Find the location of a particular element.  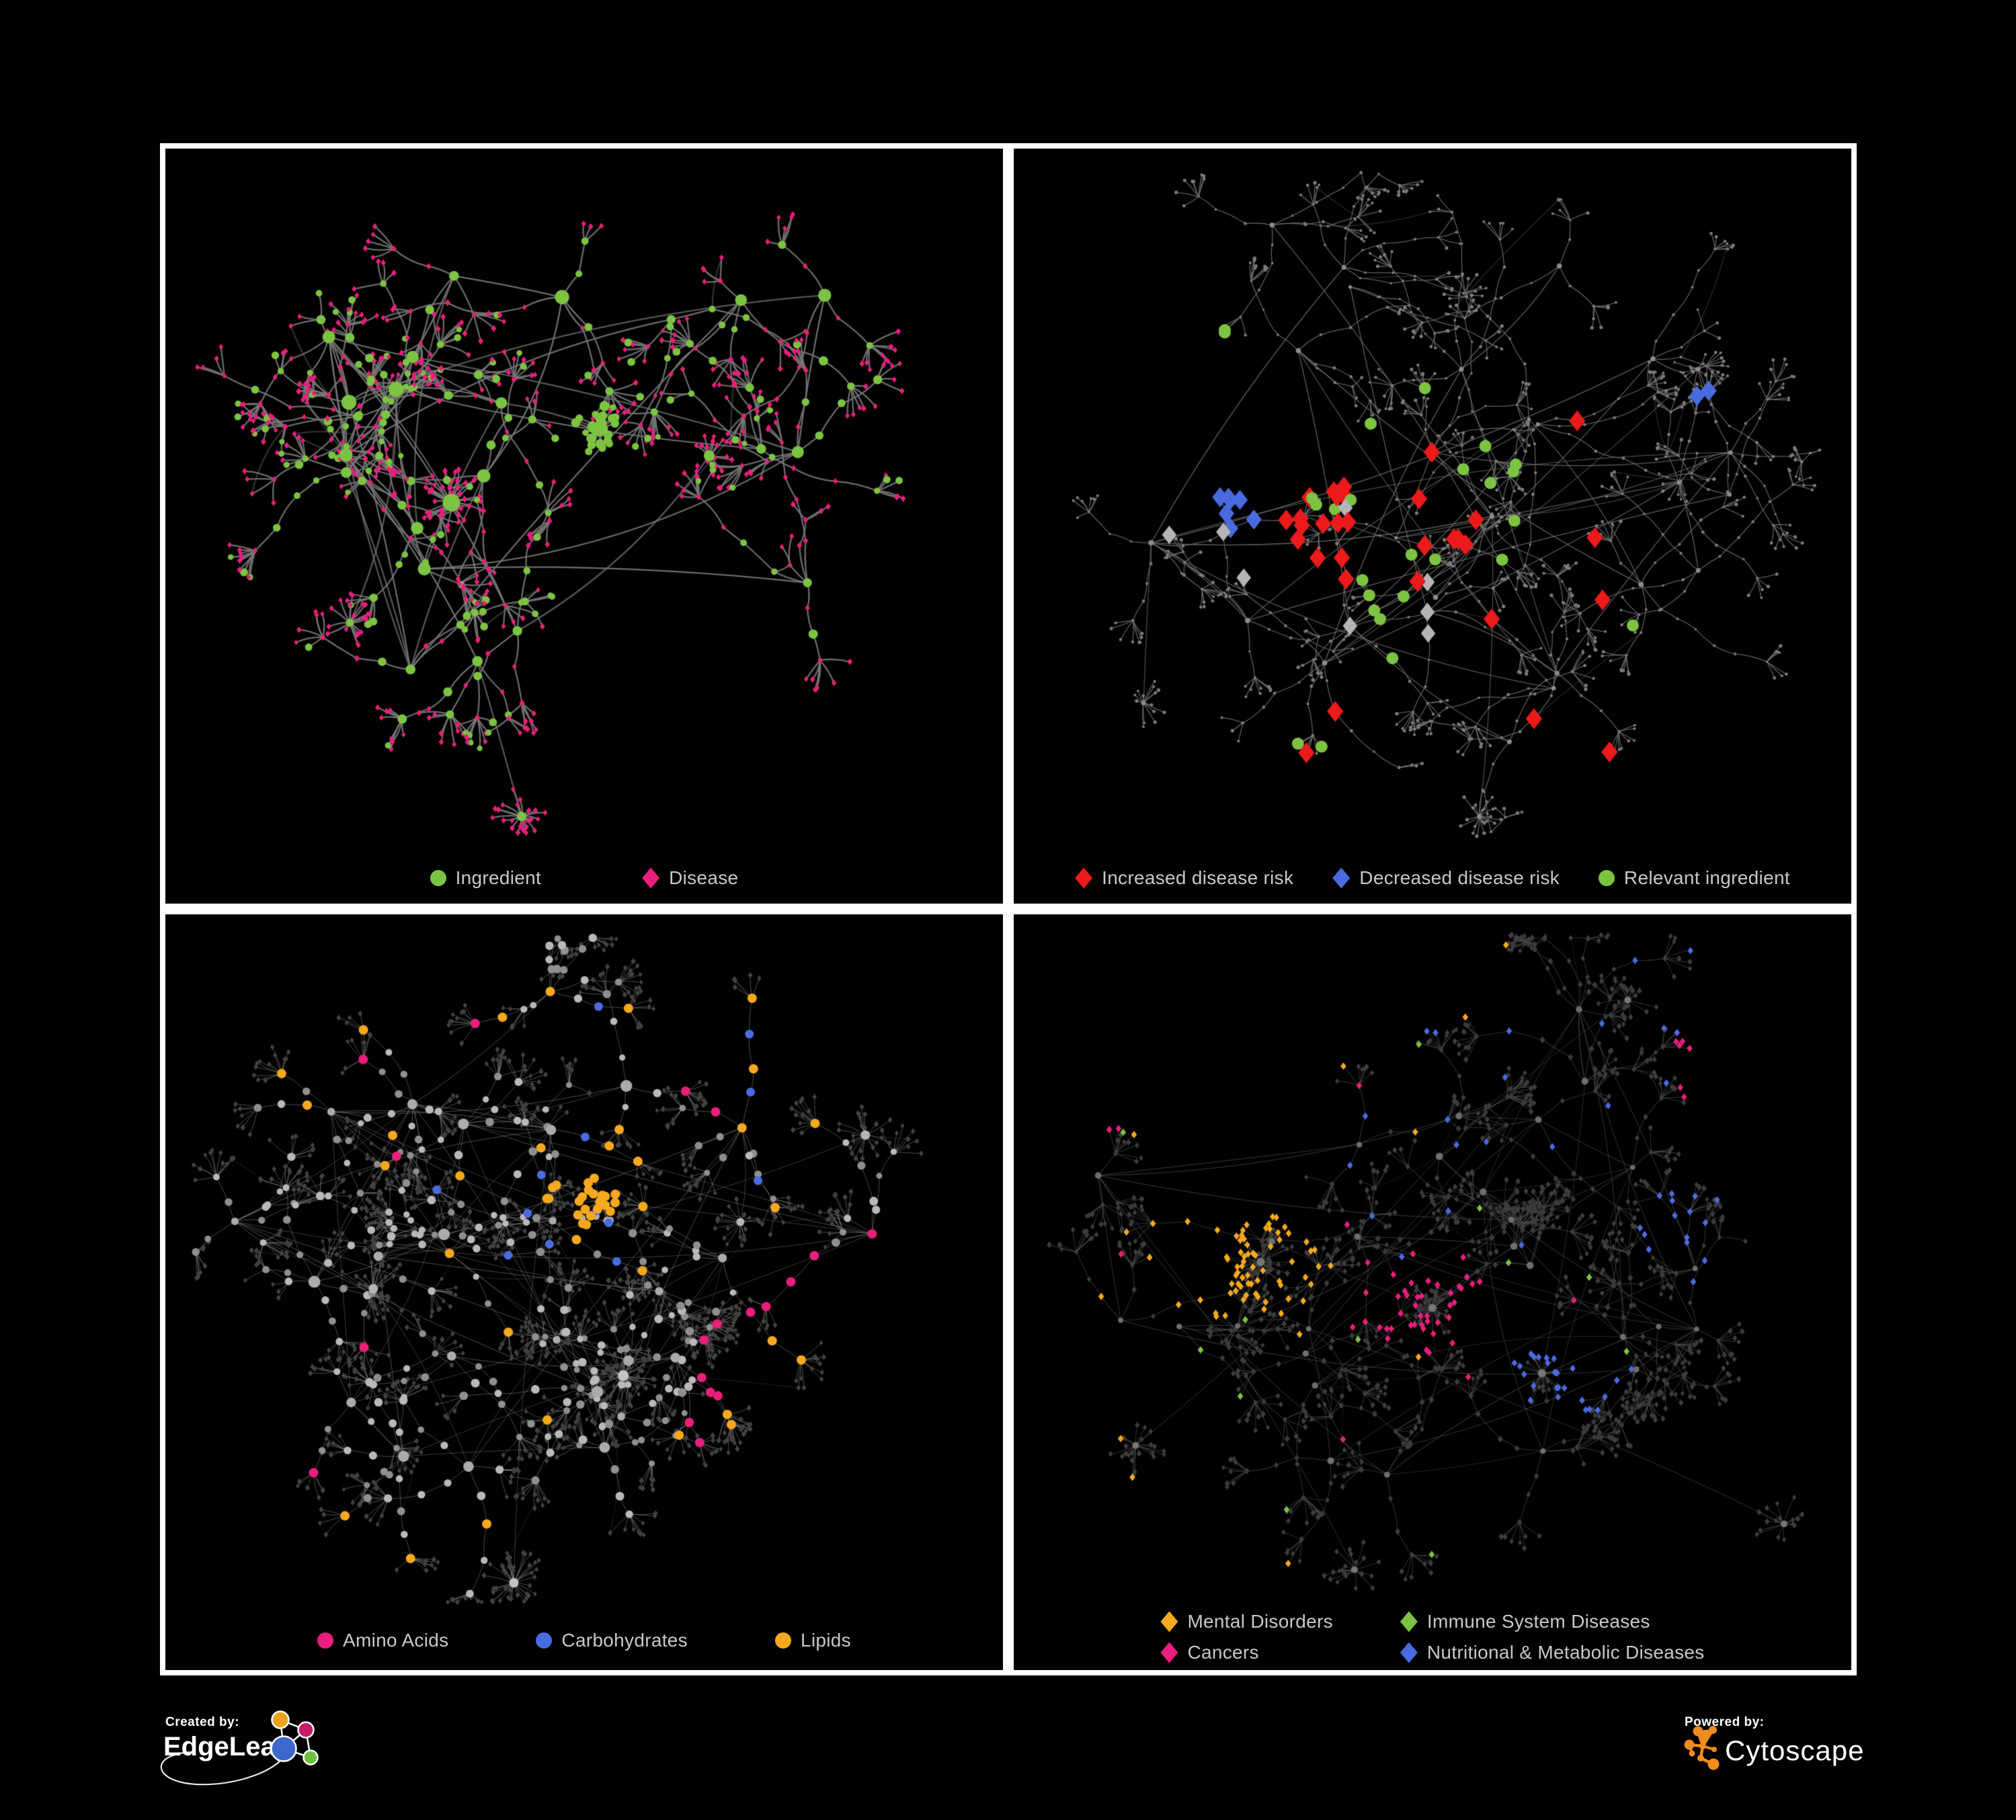

lipids-circle-icon is located at coordinates (782, 1640).